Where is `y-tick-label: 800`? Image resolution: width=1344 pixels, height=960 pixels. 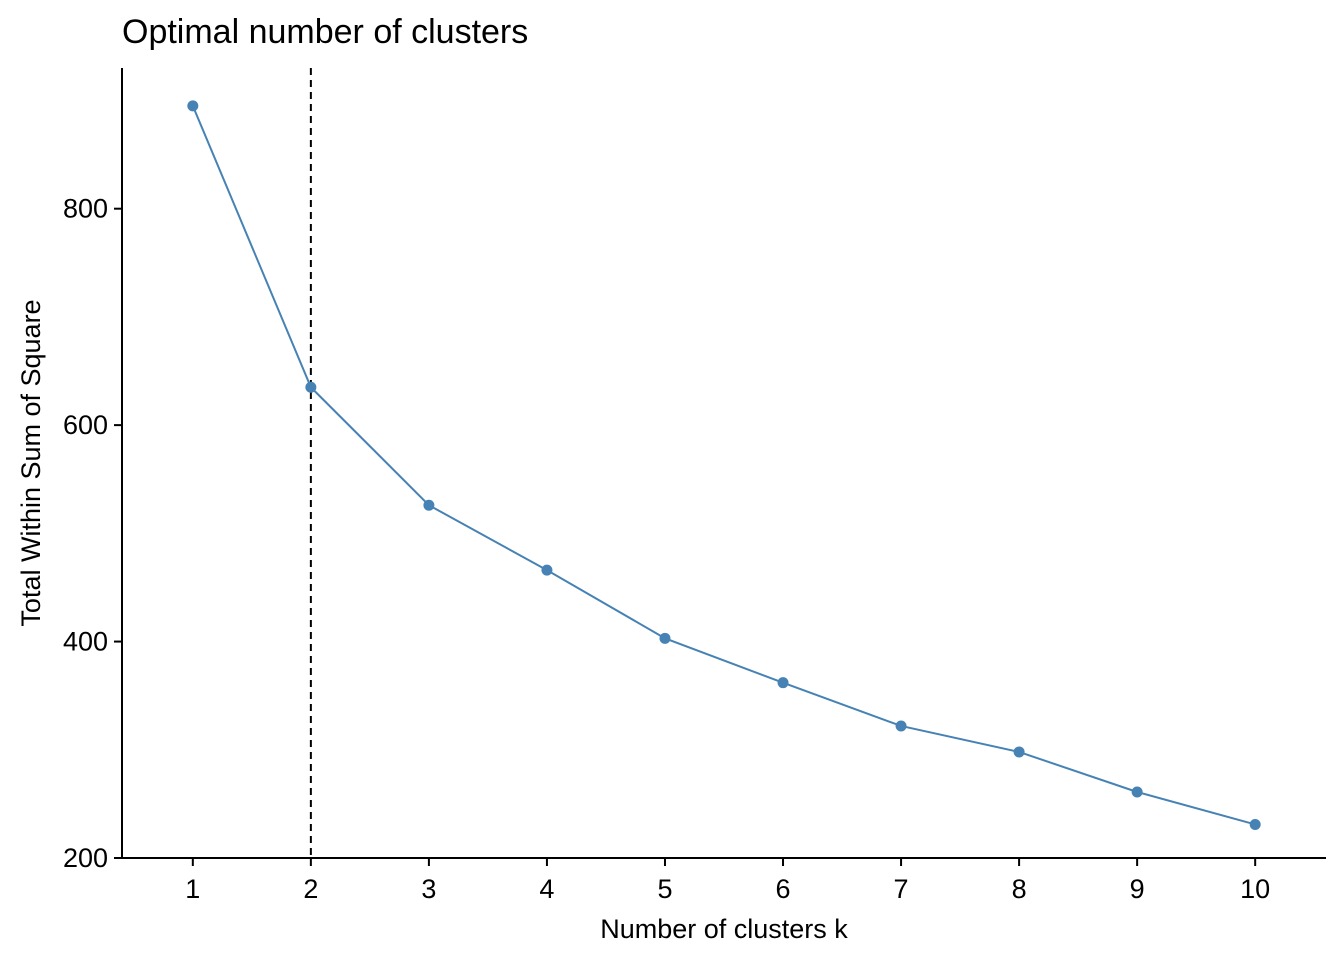 y-tick-label: 800 is located at coordinates (85, 209).